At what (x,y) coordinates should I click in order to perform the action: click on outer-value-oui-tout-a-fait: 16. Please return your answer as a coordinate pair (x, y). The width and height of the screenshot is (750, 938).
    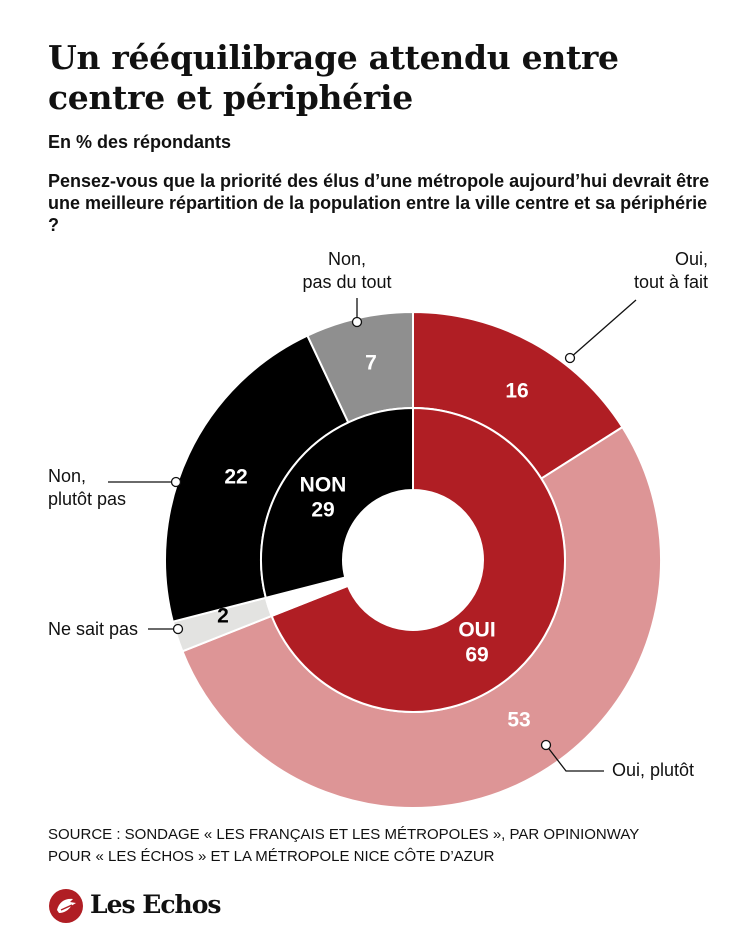
    Looking at the image, I should click on (516, 391).